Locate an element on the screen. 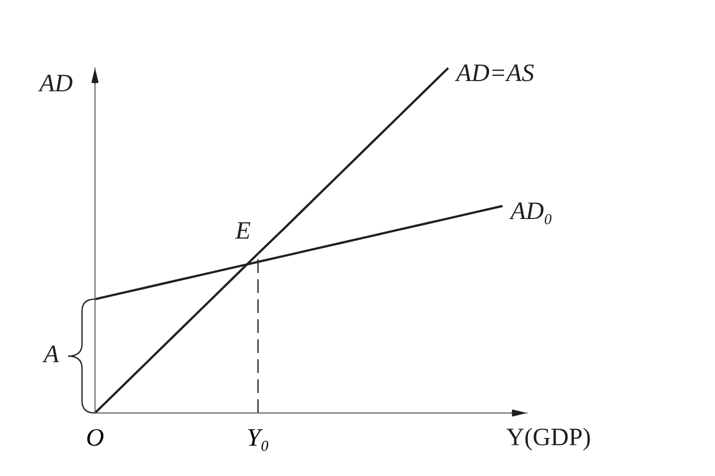 The width and height of the screenshot is (715, 476). series-label: AD₀ is located at coordinates (530, 213).